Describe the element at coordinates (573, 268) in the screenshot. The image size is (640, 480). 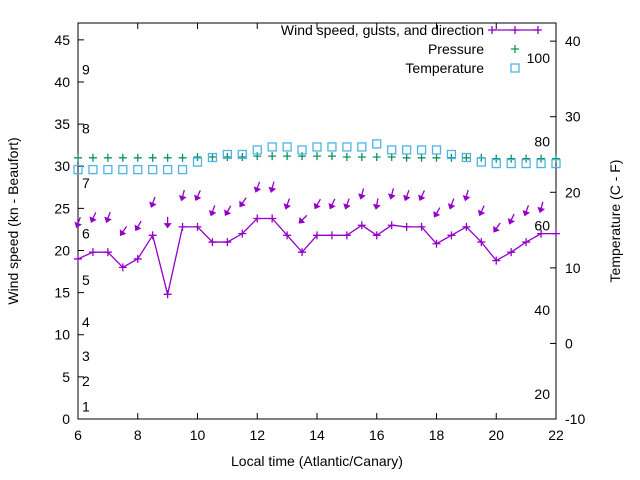
I see `y2-tick-label: 10` at that location.